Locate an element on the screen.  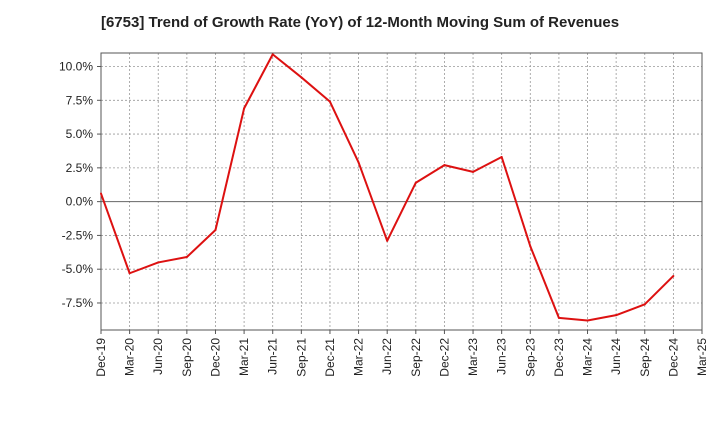
x-tick-label: Jun-21 is located at coordinates (273, 356).